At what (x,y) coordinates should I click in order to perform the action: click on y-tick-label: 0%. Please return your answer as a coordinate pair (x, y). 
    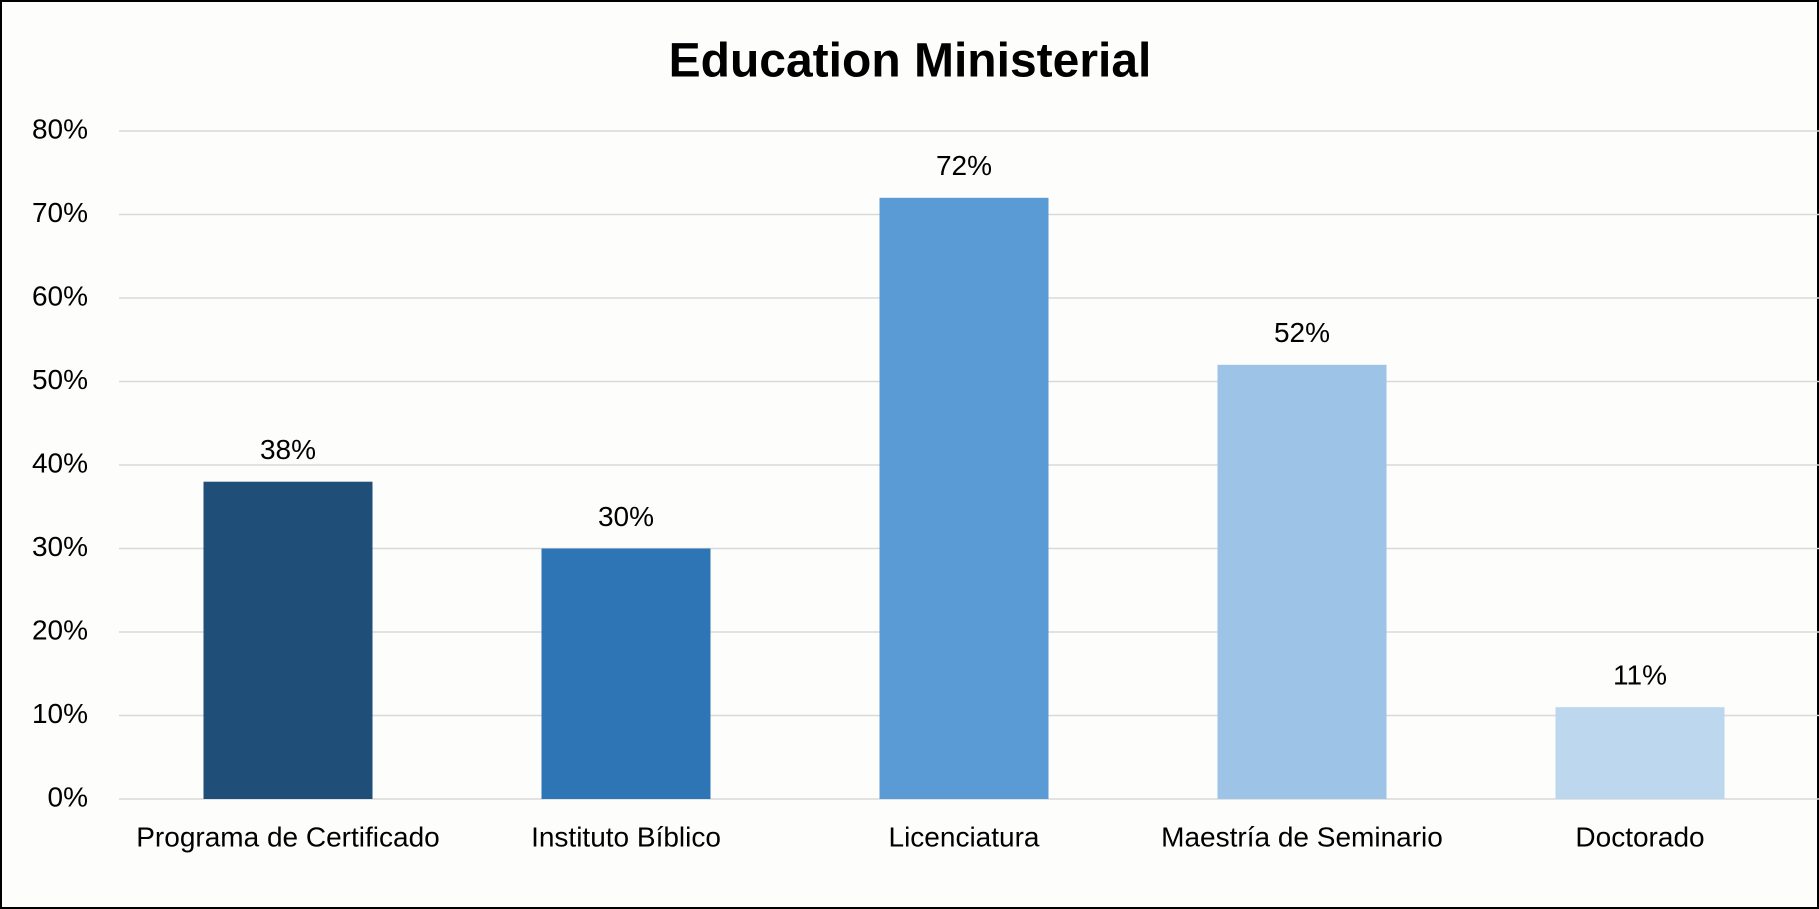
    Looking at the image, I should click on (68, 796).